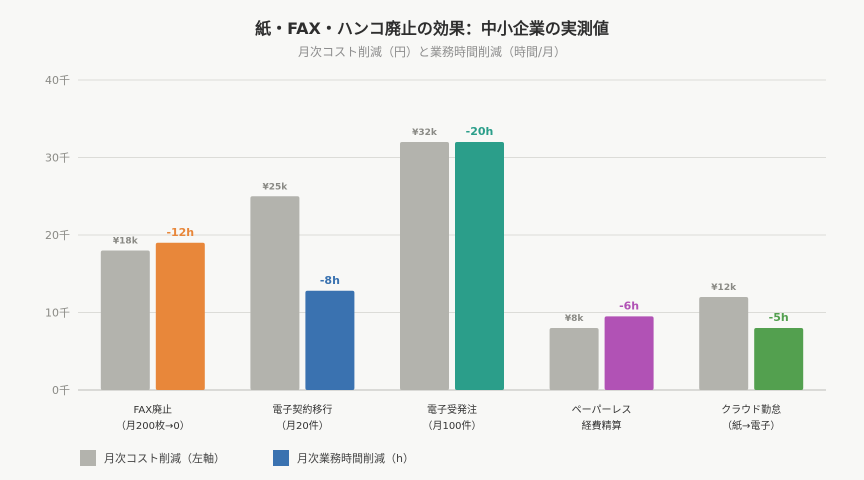 The image size is (864, 480). I want to click on data-label-cost: ¥25k, so click(276, 187).